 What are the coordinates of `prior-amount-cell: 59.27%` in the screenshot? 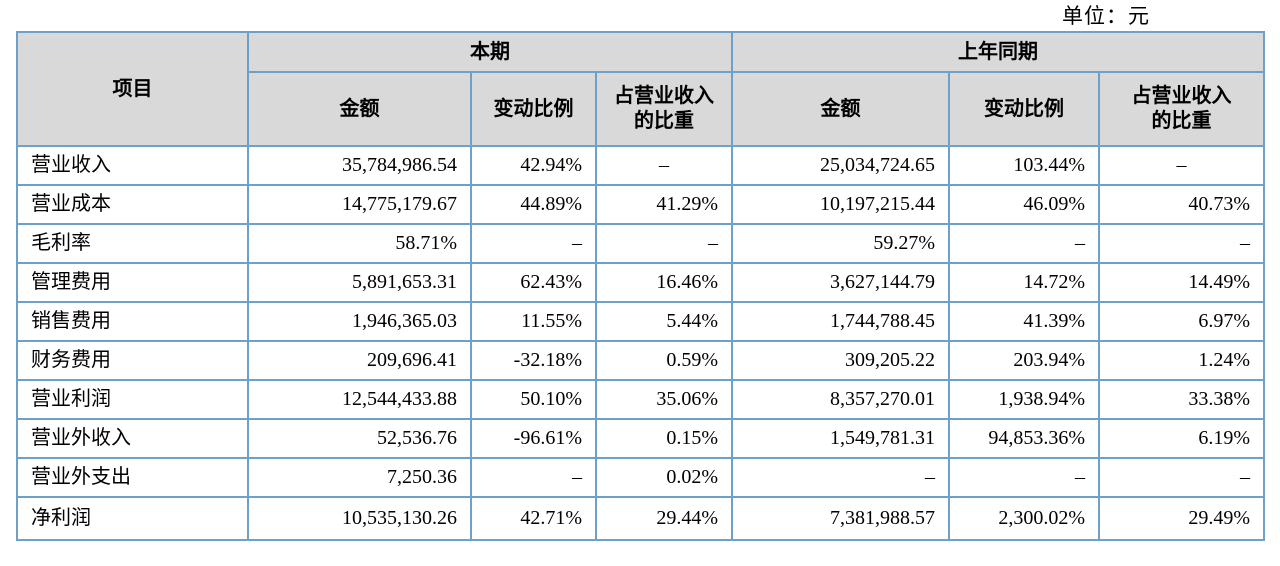 It's located at (841, 243).